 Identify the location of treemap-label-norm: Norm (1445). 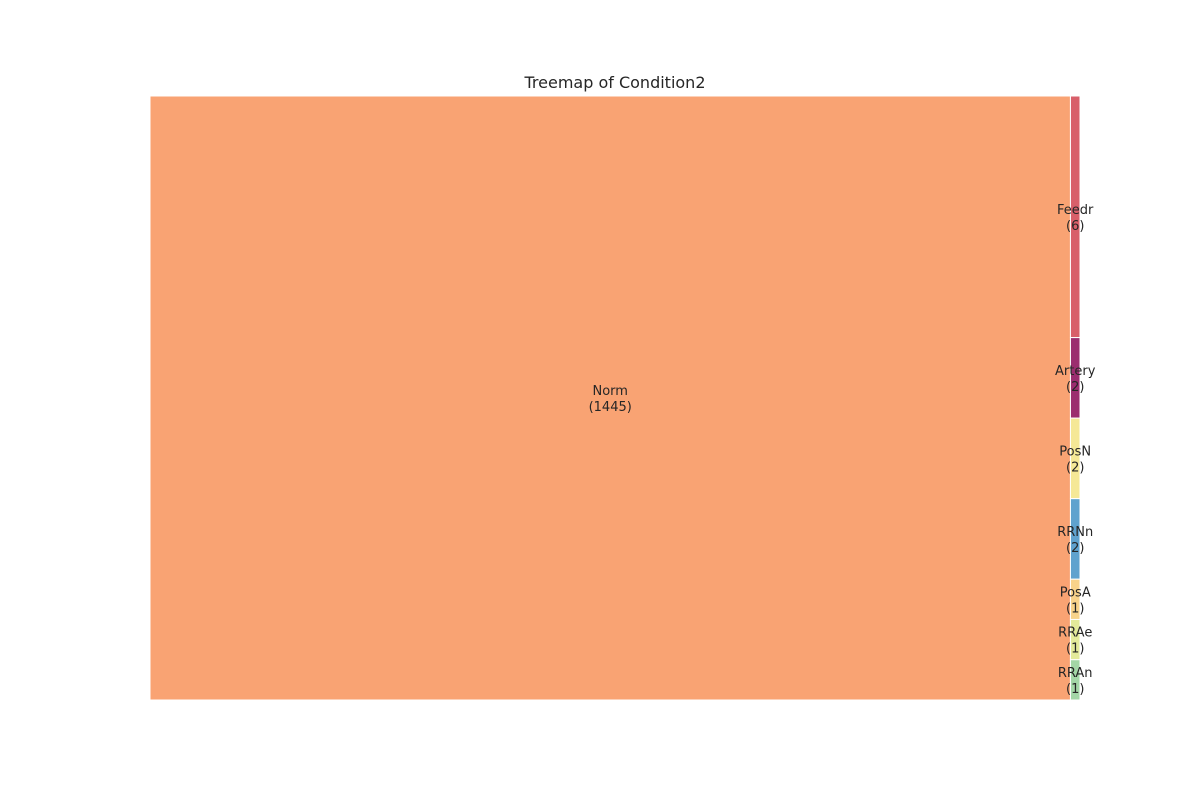
(610, 399).